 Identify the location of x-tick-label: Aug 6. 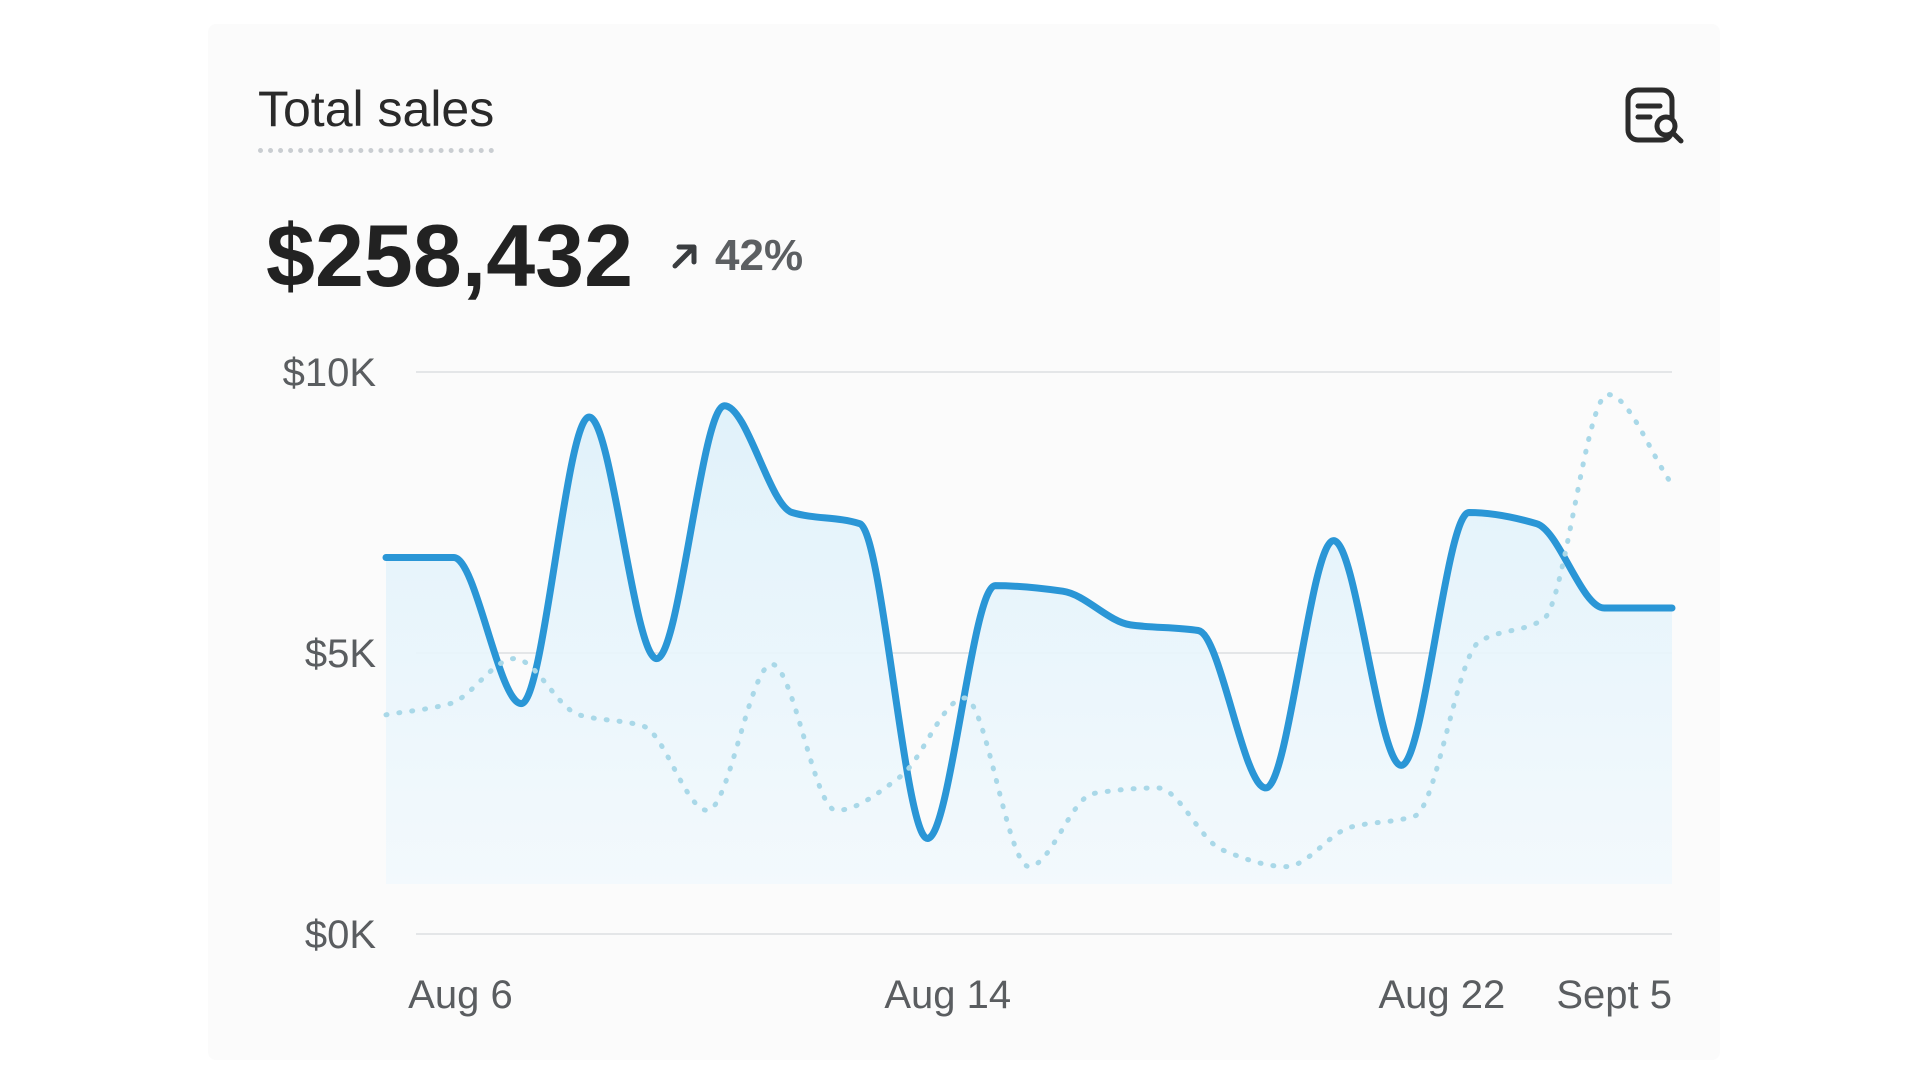
(460, 995).